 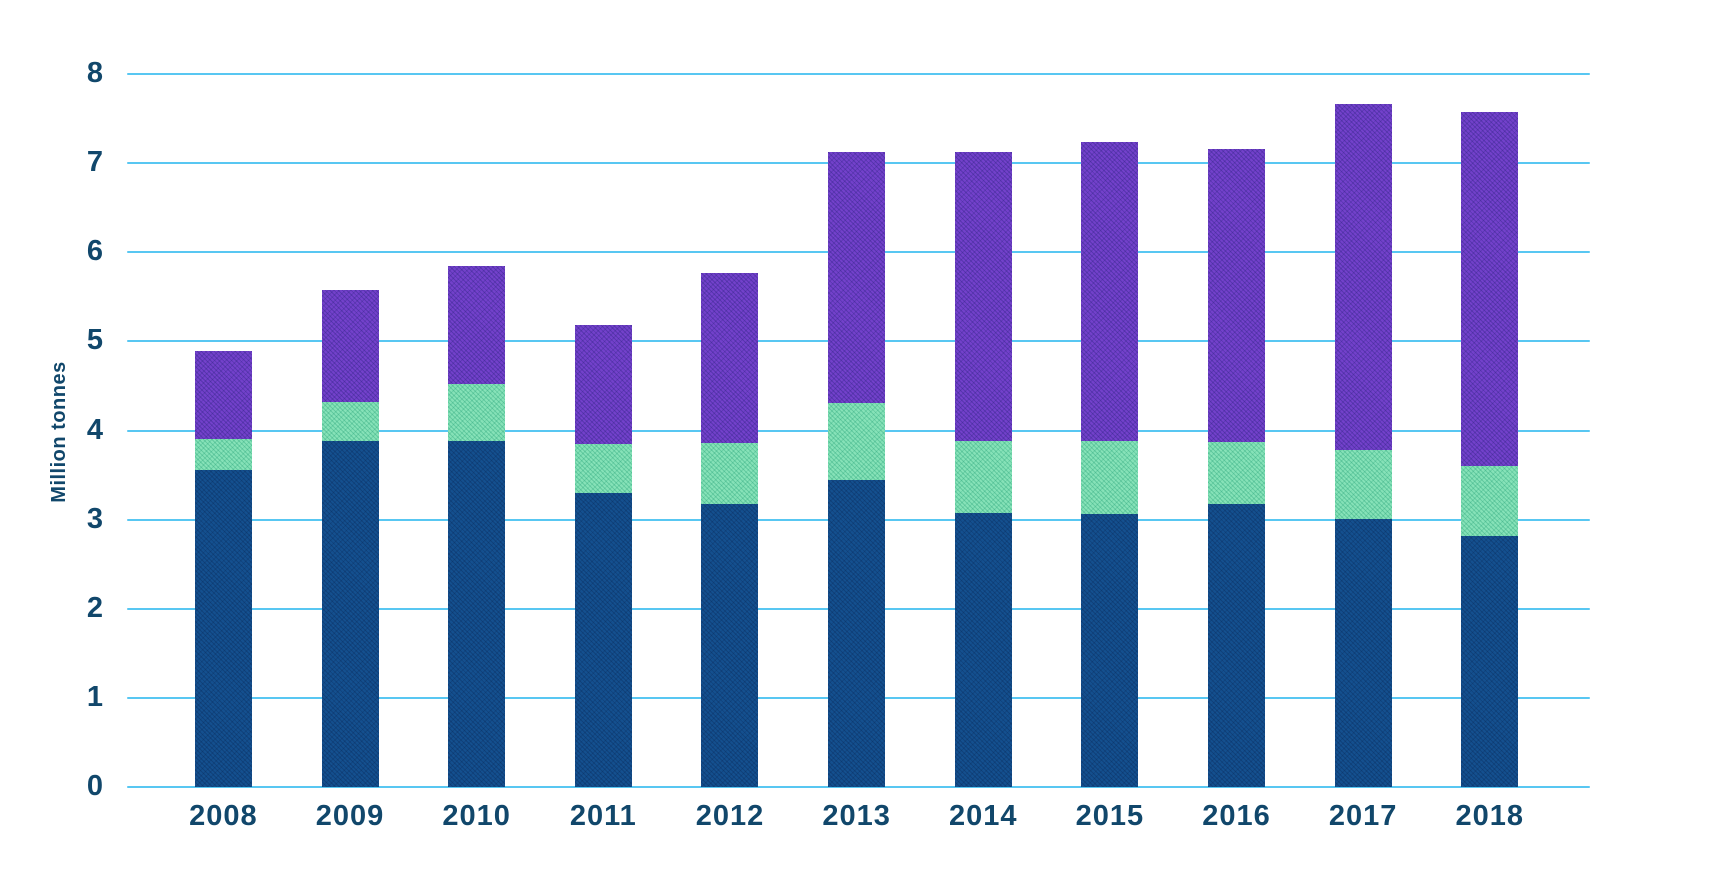 I want to click on bar-2011-segment-bottom, so click(x=603, y=639).